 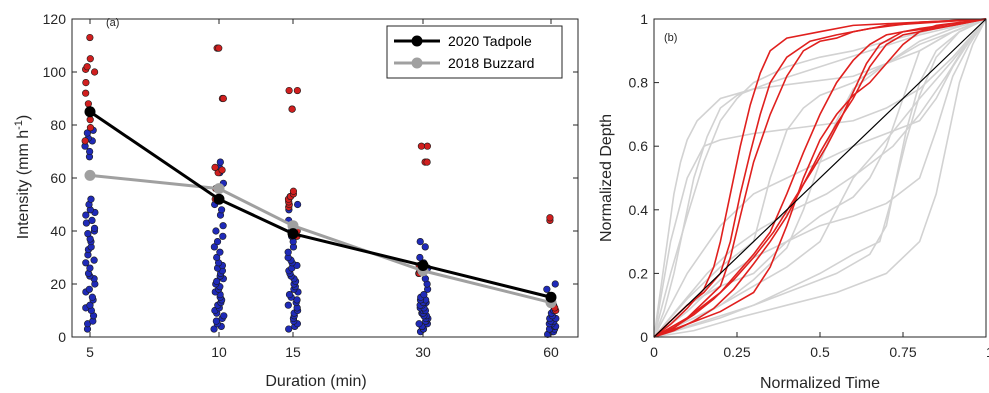 I want to click on panel-a-x-tick-label: 5, so click(x=90, y=352).